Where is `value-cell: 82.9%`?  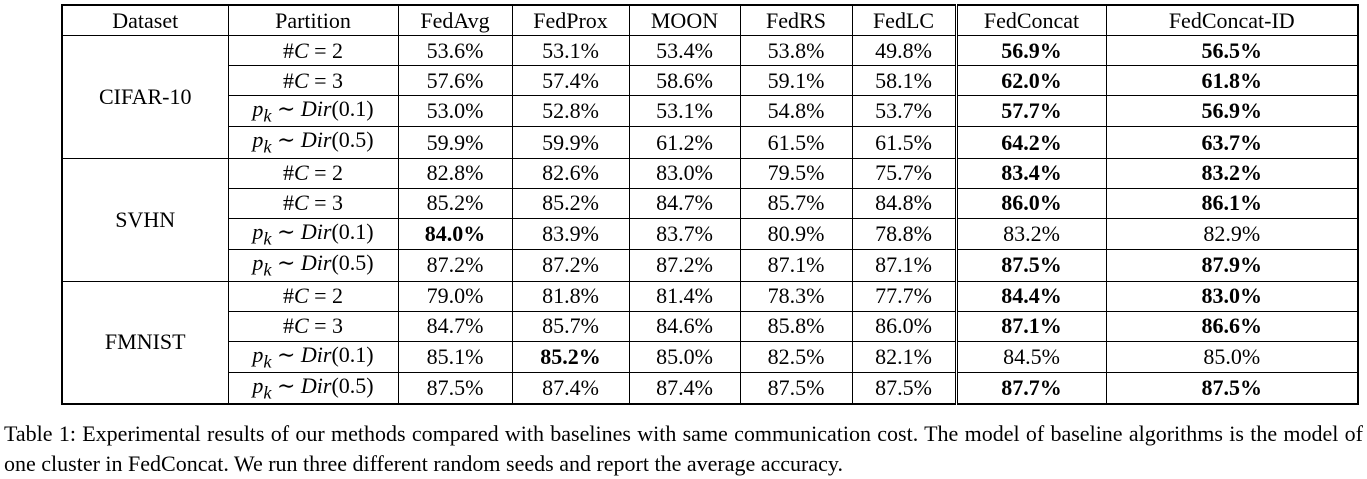 value-cell: 82.9% is located at coordinates (1232, 234).